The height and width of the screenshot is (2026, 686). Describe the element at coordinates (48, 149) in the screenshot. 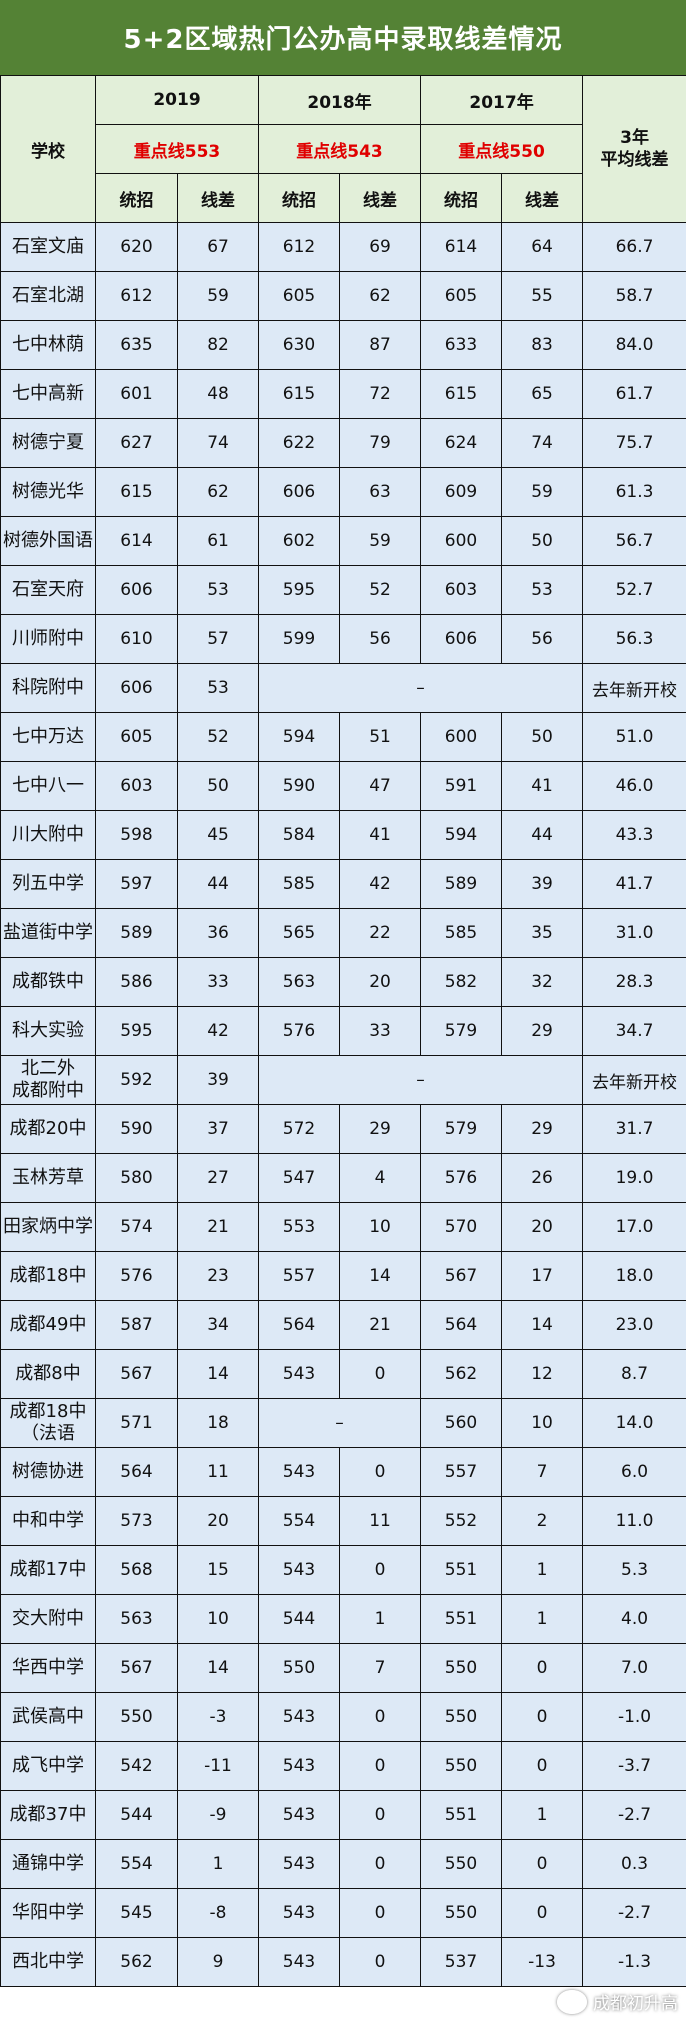

I see `header-school: 学校` at that location.